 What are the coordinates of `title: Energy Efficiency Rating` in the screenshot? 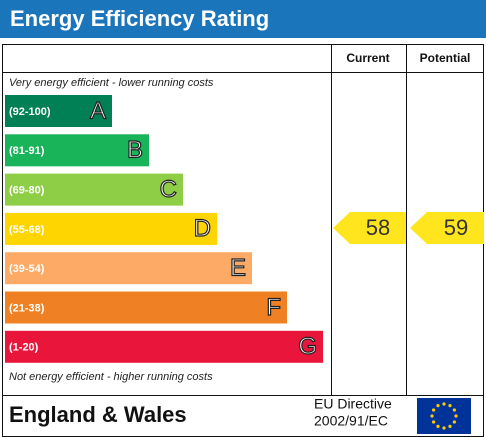 It's located at (139, 18).